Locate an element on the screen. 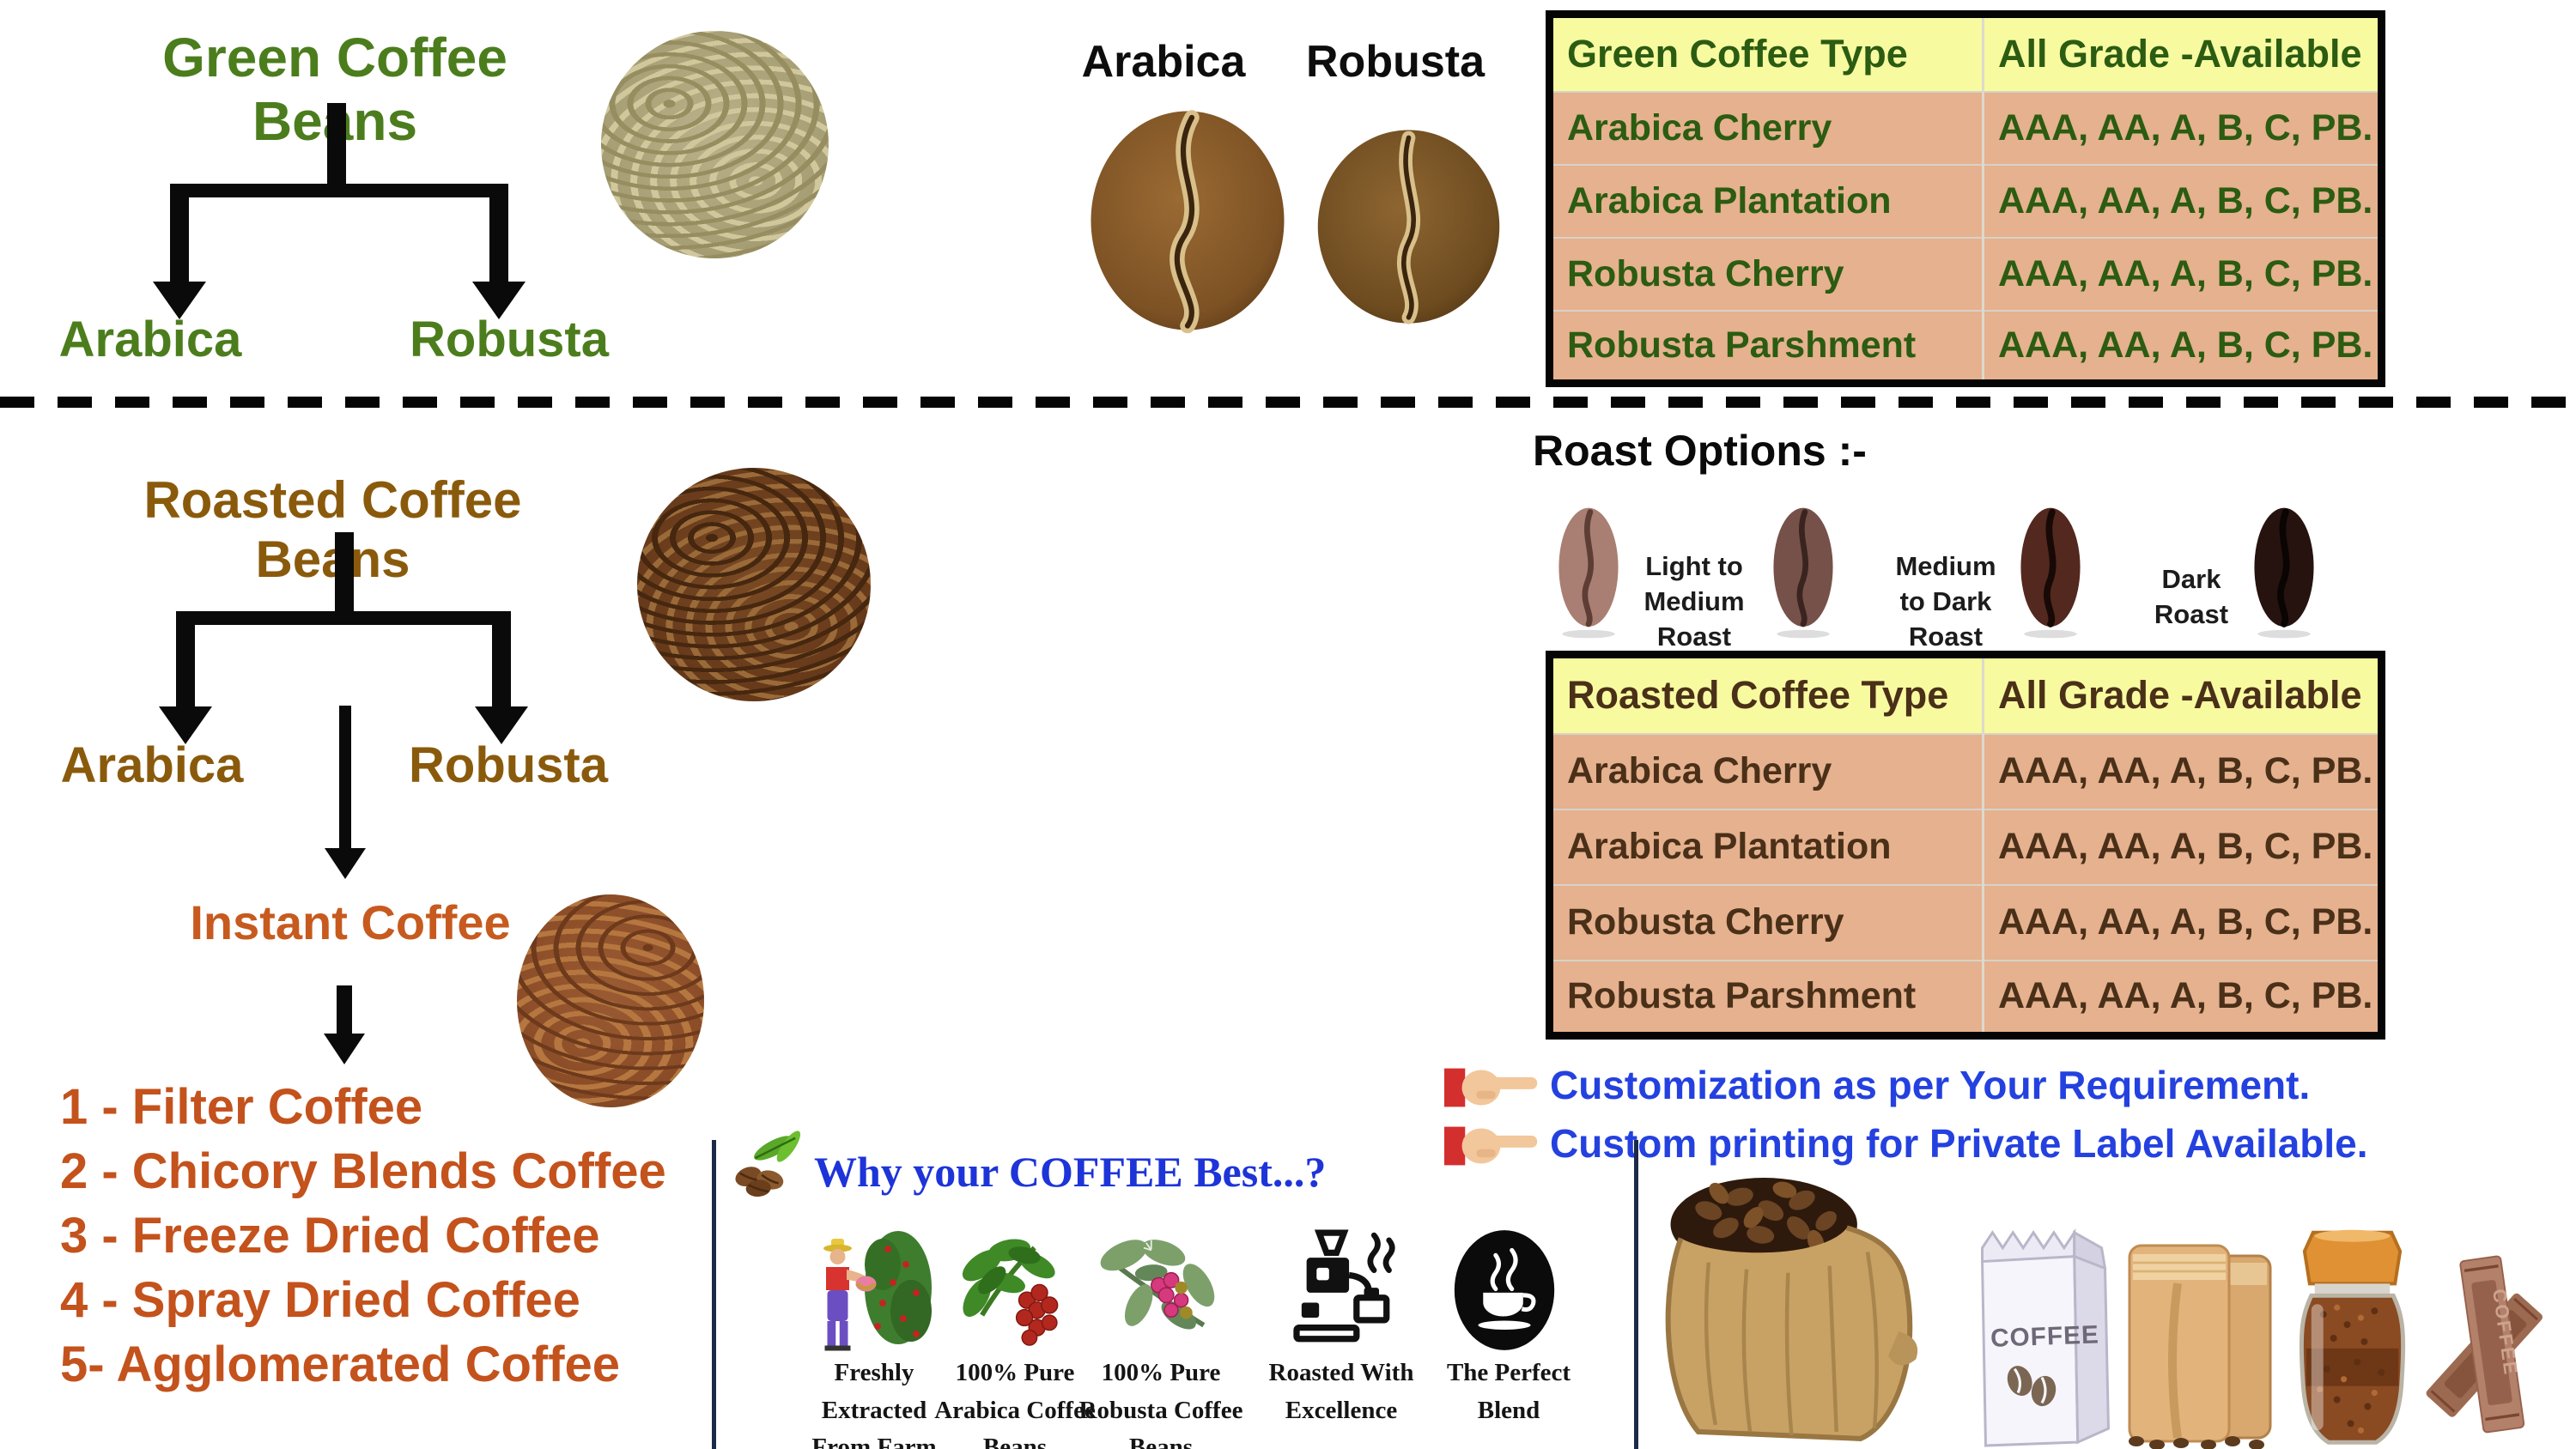 Image resolution: width=2576 pixels, height=1449 pixels. instant-coffee-label: Instant Coffee is located at coordinates (350, 922).